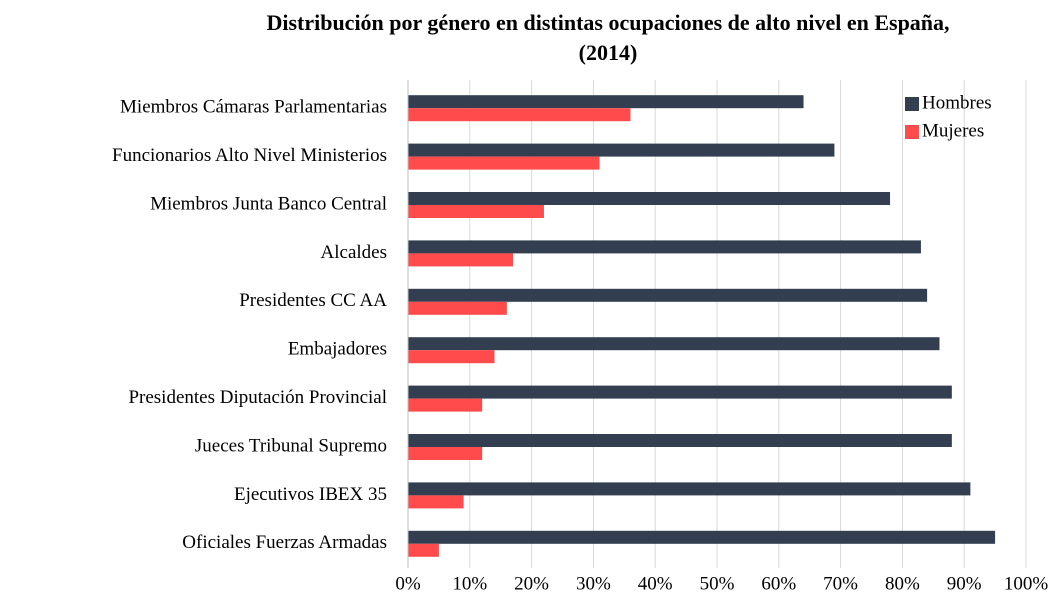 The width and height of the screenshot is (1056, 596). Describe the element at coordinates (964, 583) in the screenshot. I see `x-tick-label: 90%` at that location.